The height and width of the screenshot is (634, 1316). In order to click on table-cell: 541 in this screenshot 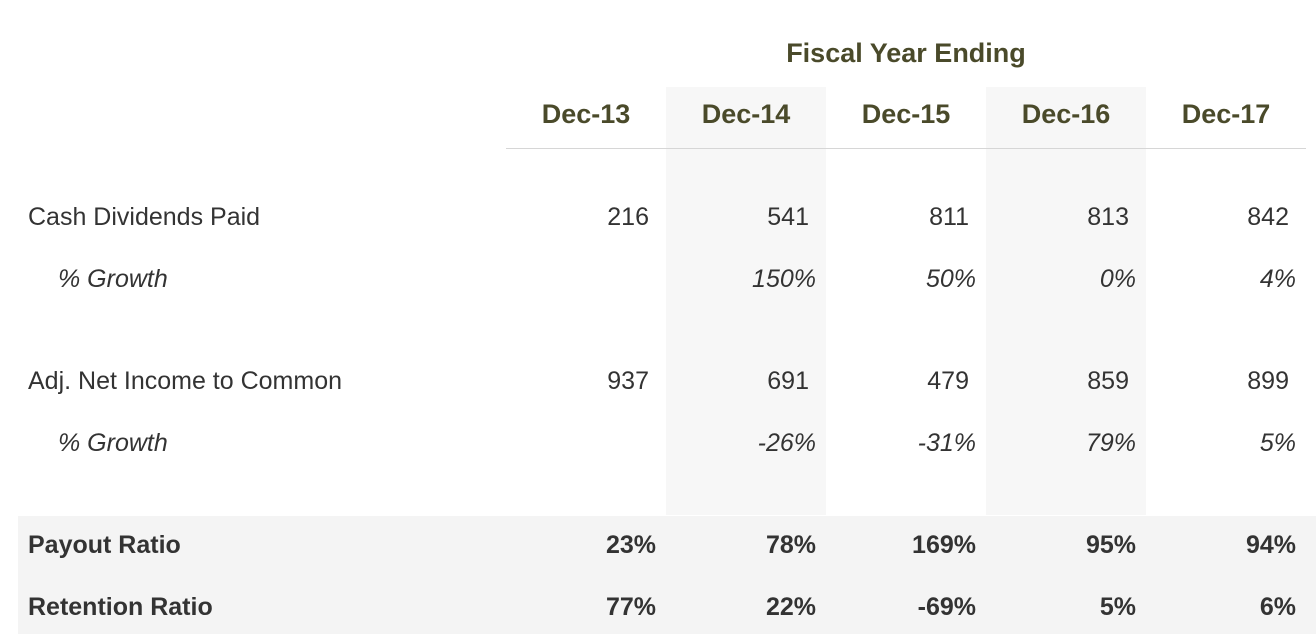, I will do `click(788, 217)`.